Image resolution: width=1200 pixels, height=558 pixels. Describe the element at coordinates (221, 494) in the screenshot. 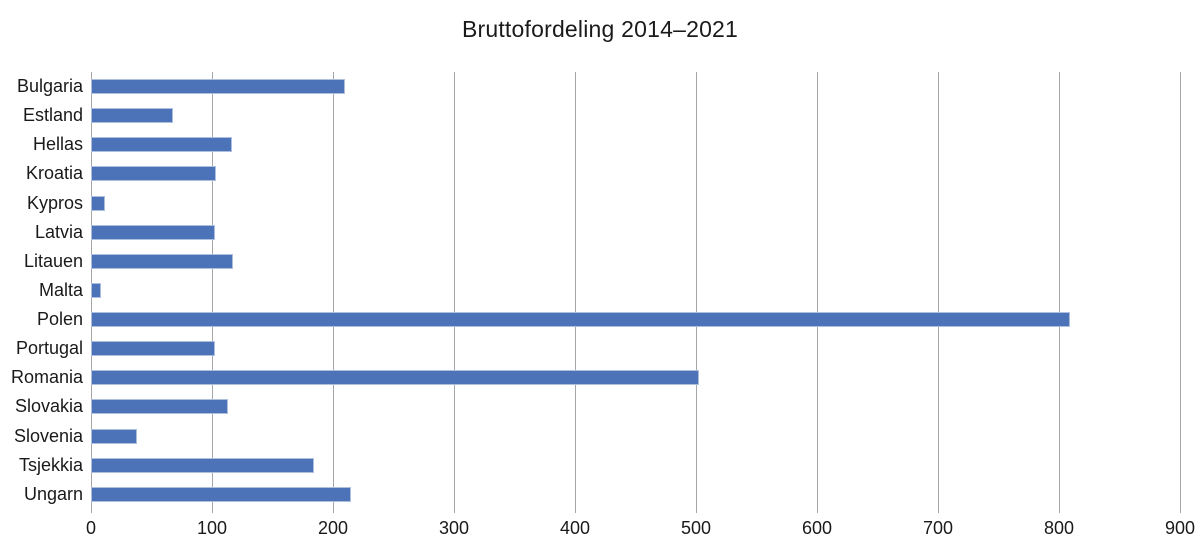

I see `bar-ungarn` at that location.